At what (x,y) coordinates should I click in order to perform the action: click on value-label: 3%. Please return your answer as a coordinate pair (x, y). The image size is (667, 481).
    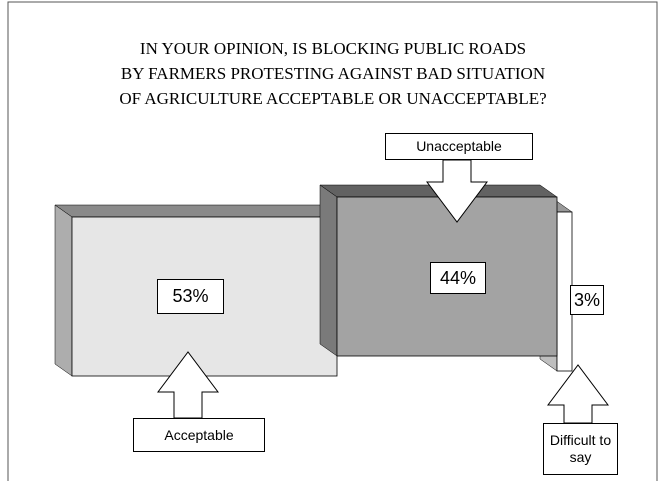
    Looking at the image, I should click on (587, 300).